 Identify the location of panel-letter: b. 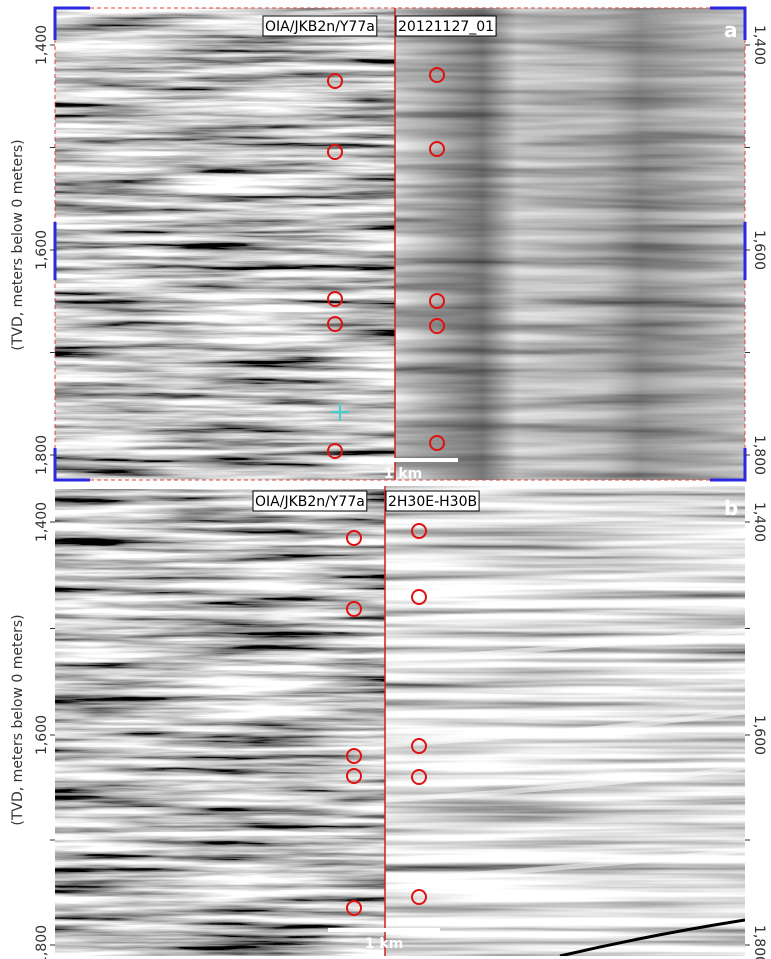
(731, 508).